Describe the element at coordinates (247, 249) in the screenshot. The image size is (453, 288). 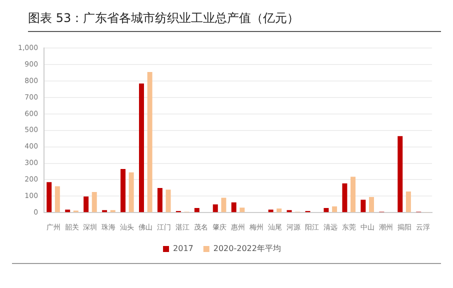
I see `legend-label: 2020-2022年平均` at that location.